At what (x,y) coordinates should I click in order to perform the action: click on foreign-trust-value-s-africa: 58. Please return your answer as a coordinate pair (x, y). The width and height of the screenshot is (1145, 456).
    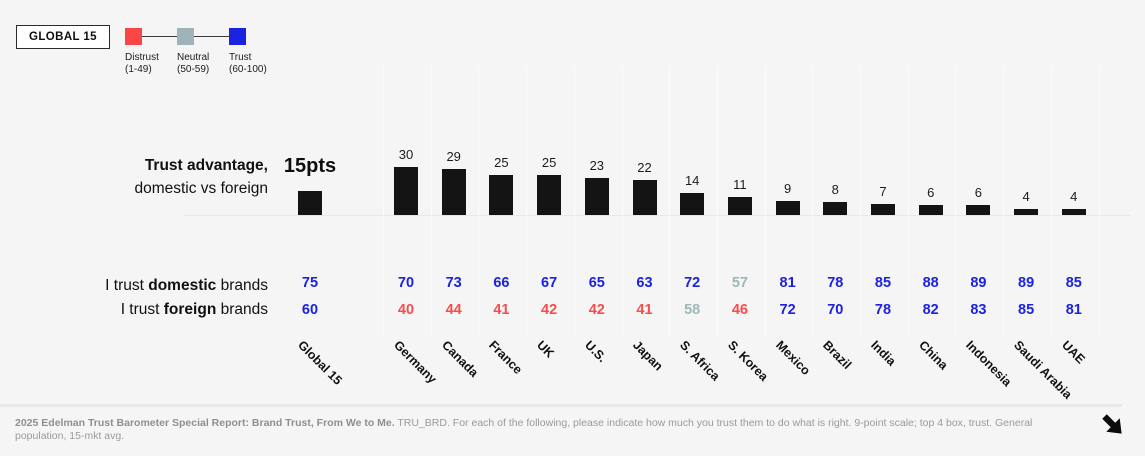
    Looking at the image, I should click on (692, 310).